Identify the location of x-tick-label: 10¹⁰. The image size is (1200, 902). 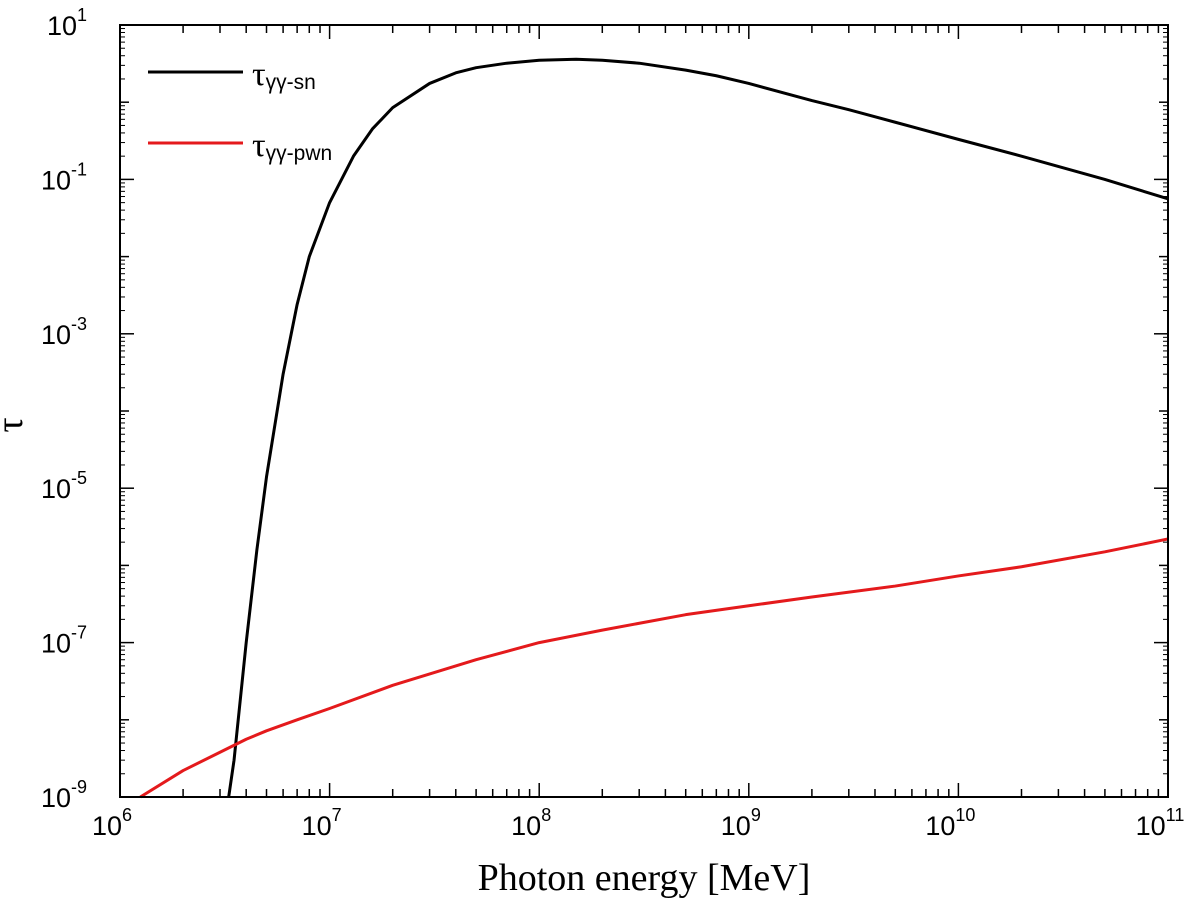
(950, 823).